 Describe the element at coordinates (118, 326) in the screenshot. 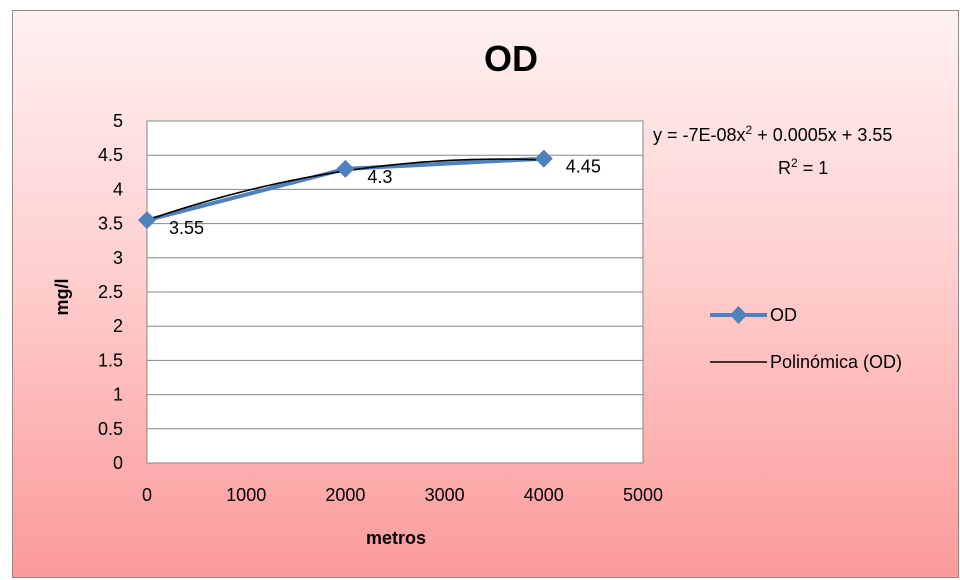

I see `y-tick-label: 2` at that location.